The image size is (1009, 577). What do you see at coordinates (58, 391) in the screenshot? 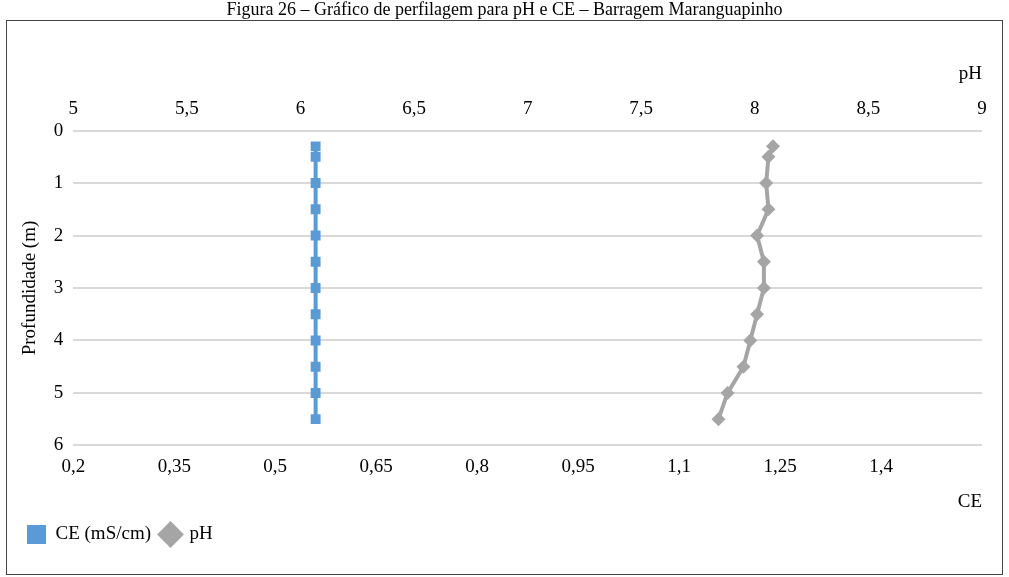
I see `y-tick-label: 5` at bounding box center [58, 391].